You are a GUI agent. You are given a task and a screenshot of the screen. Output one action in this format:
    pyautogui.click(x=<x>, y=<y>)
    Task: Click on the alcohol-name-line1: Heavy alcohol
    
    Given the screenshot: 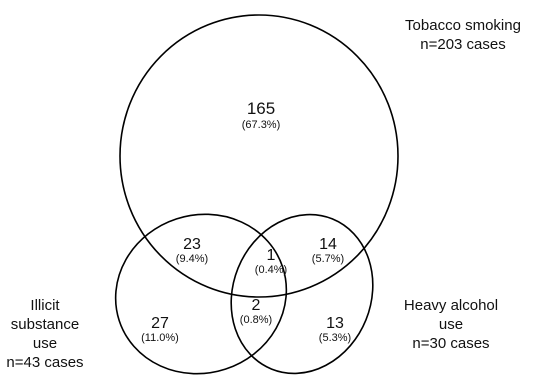 What is the action you would take?
    pyautogui.click(x=451, y=305)
    